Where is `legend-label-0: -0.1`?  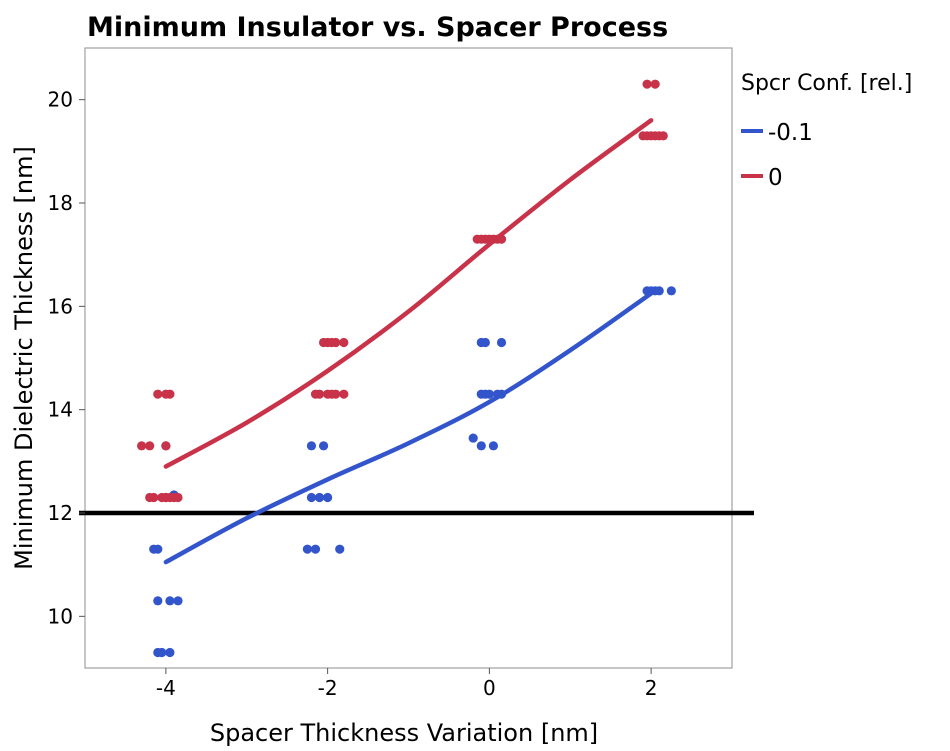
legend-label-0: -0.1 is located at coordinates (790, 133).